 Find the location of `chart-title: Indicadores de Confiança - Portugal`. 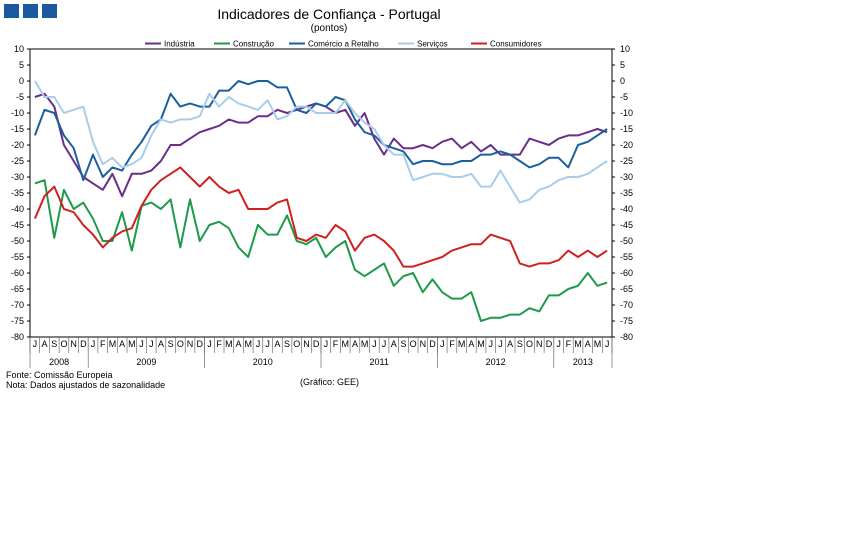

chart-title: Indicadores de Confiança - Portugal is located at coordinates (329, 14).